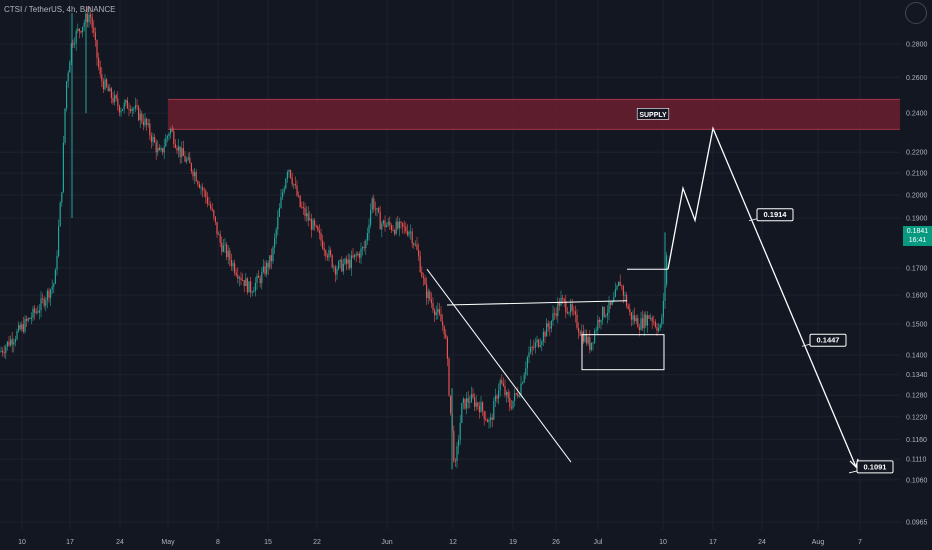  Describe the element at coordinates (663, 542) in the screenshot. I see `x-tick-label: 10` at that location.